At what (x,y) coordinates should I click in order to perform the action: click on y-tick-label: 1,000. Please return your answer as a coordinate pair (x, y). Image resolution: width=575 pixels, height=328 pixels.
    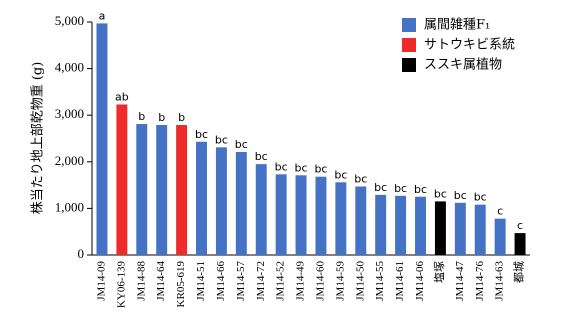
    Looking at the image, I should click on (69, 206).